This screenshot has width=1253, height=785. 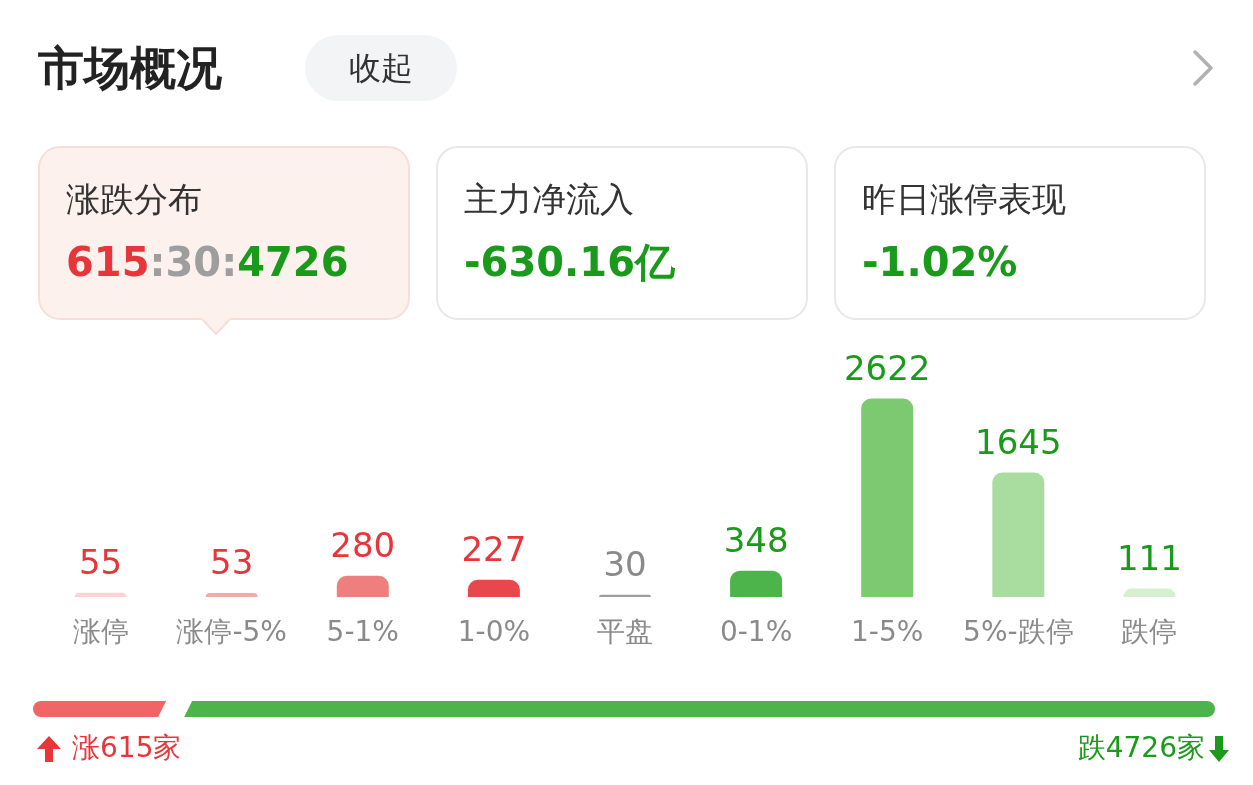 I want to click on data-label: 280, so click(x=363, y=544).